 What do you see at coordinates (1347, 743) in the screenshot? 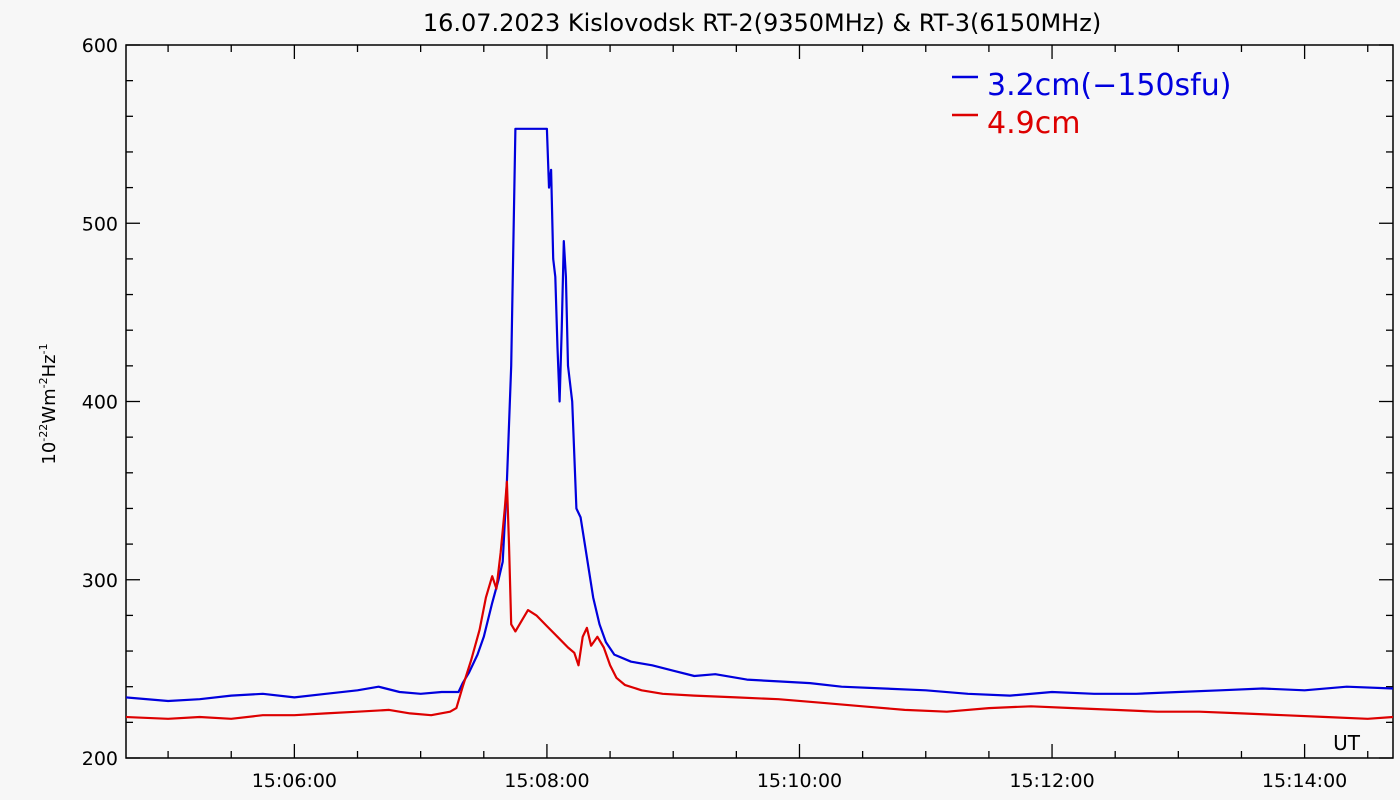
I see `ut-corner-label: UT` at bounding box center [1347, 743].